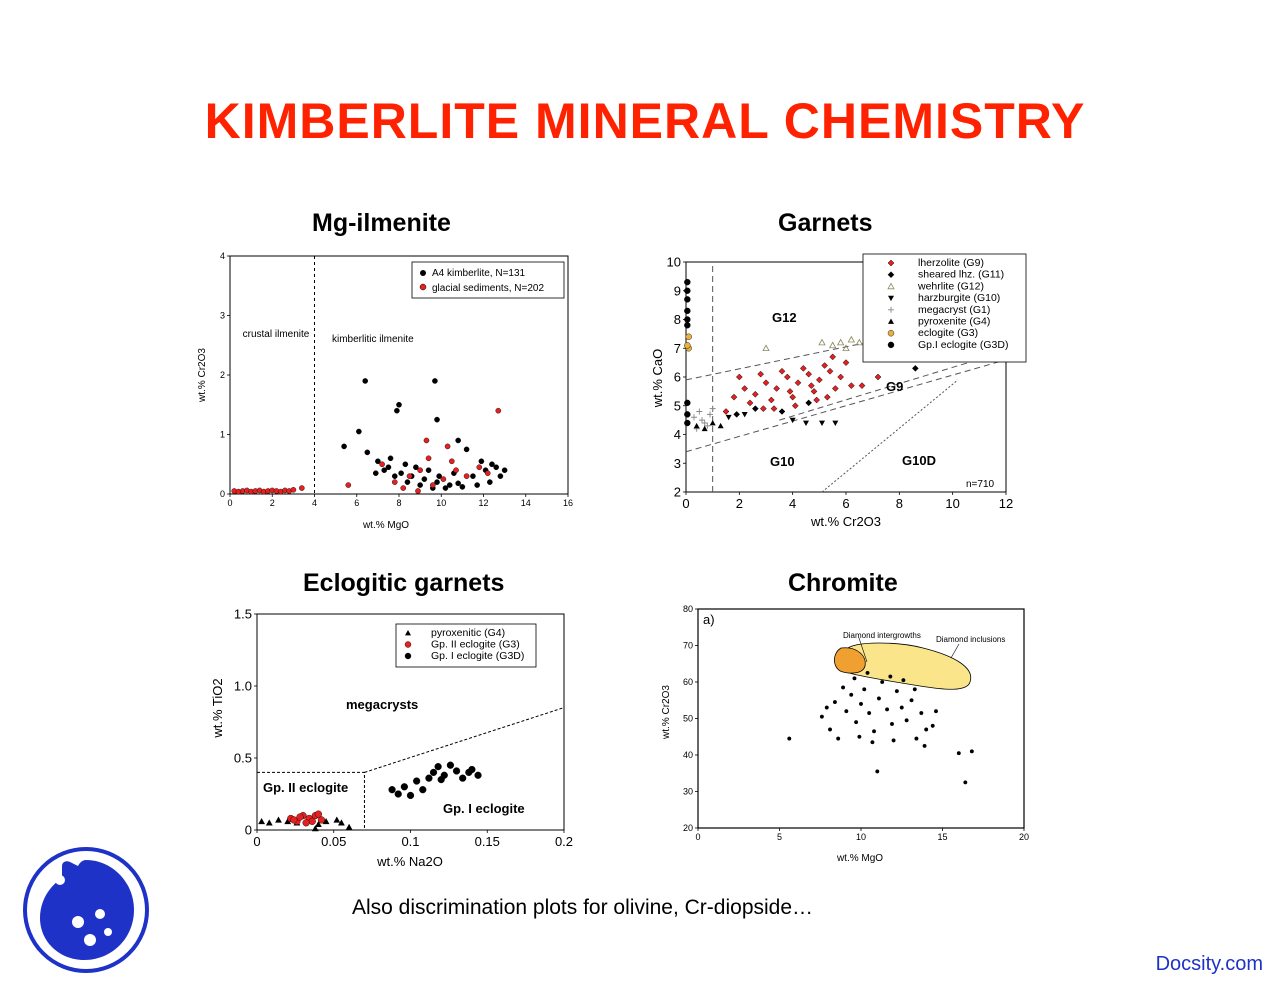  Describe the element at coordinates (423, 287) in the screenshot. I see `legend-marker-glacial-sediments` at that location.